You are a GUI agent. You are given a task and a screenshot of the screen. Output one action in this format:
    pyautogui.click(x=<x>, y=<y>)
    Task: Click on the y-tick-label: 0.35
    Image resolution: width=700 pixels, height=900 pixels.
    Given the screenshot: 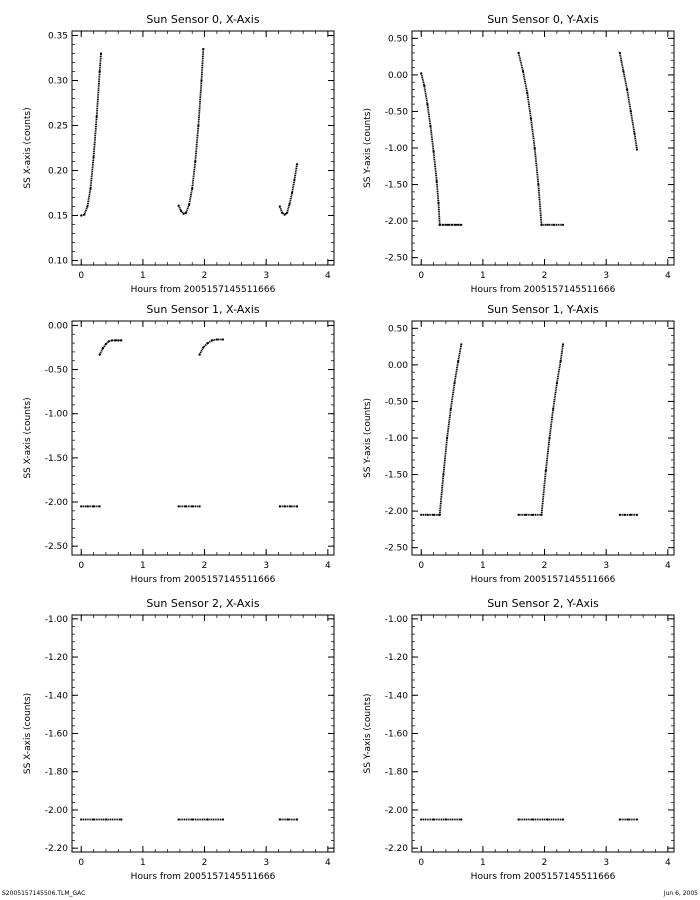 What is the action you would take?
    pyautogui.click(x=58, y=37)
    